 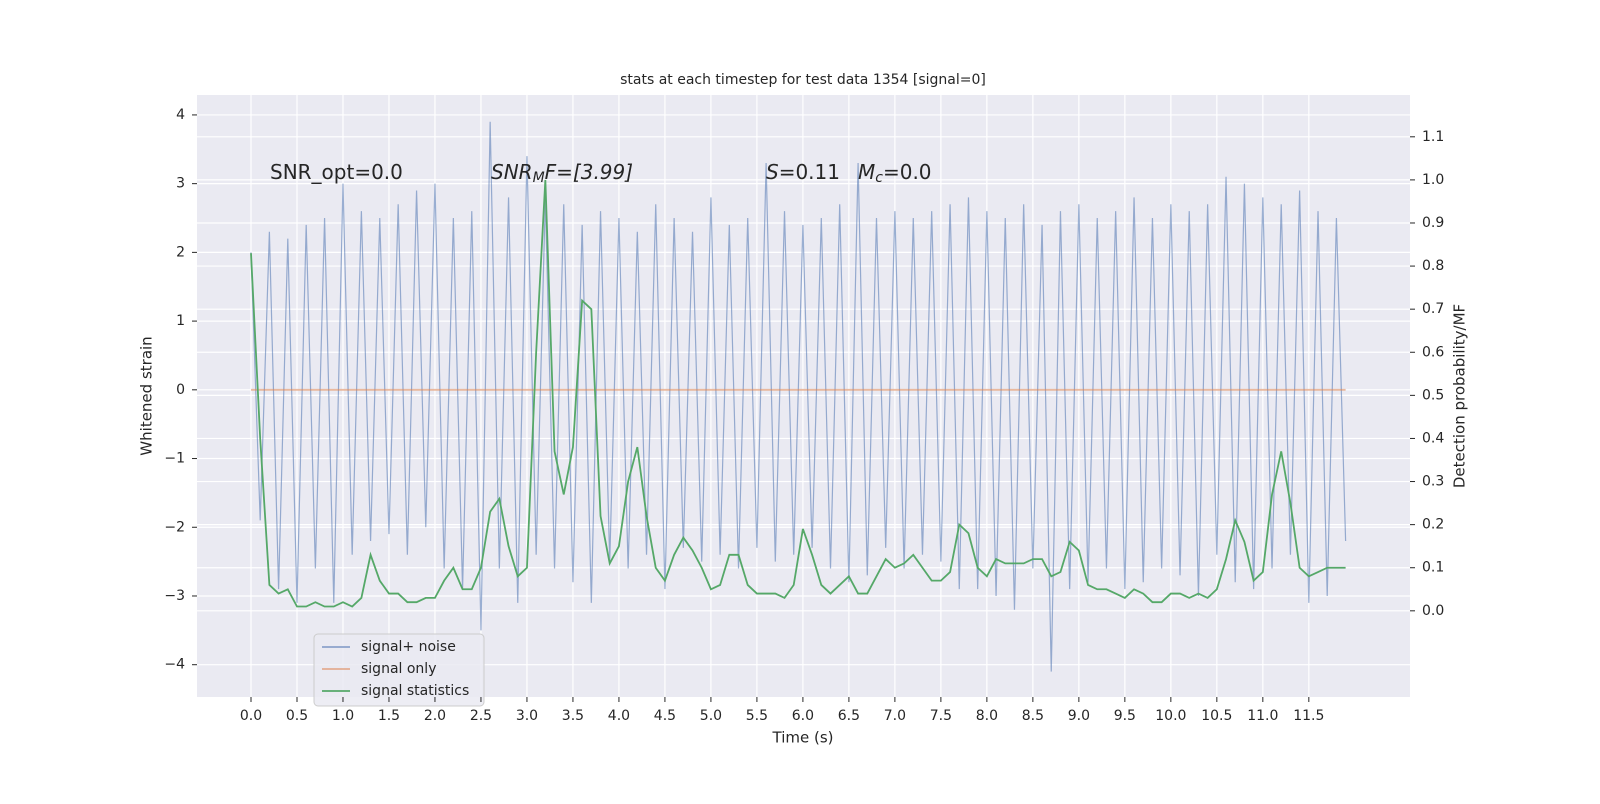 What do you see at coordinates (435, 716) in the screenshot?
I see `x-tick-label: 2.0` at bounding box center [435, 716].